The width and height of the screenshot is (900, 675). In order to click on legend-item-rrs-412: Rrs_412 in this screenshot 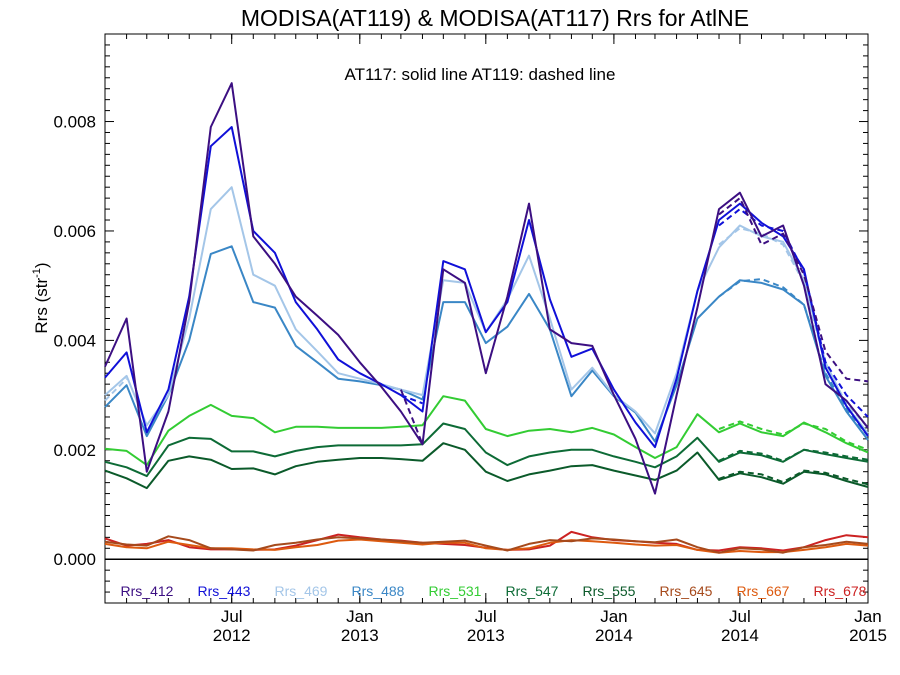, I will do `click(147, 591)`.